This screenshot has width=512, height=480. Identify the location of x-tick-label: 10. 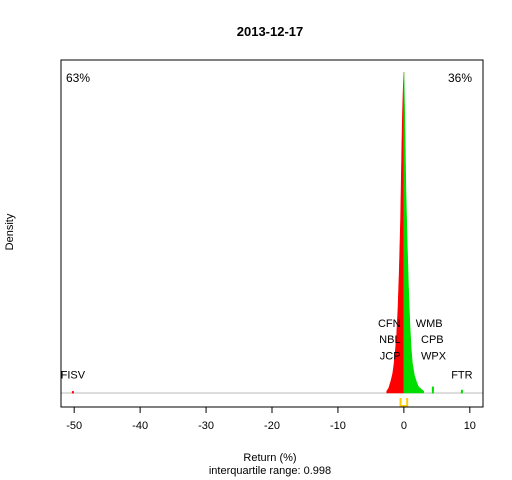
(470, 426).